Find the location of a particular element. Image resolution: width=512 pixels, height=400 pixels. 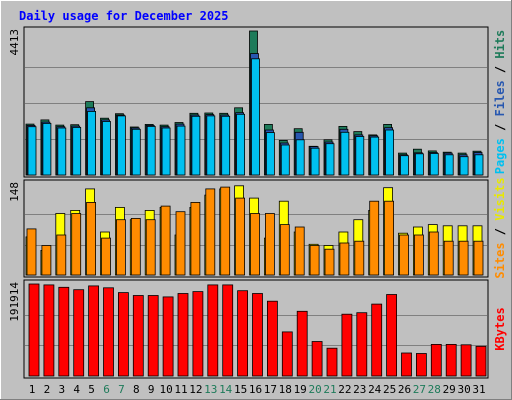

day-label-22: 22 is located at coordinates (344, 389).